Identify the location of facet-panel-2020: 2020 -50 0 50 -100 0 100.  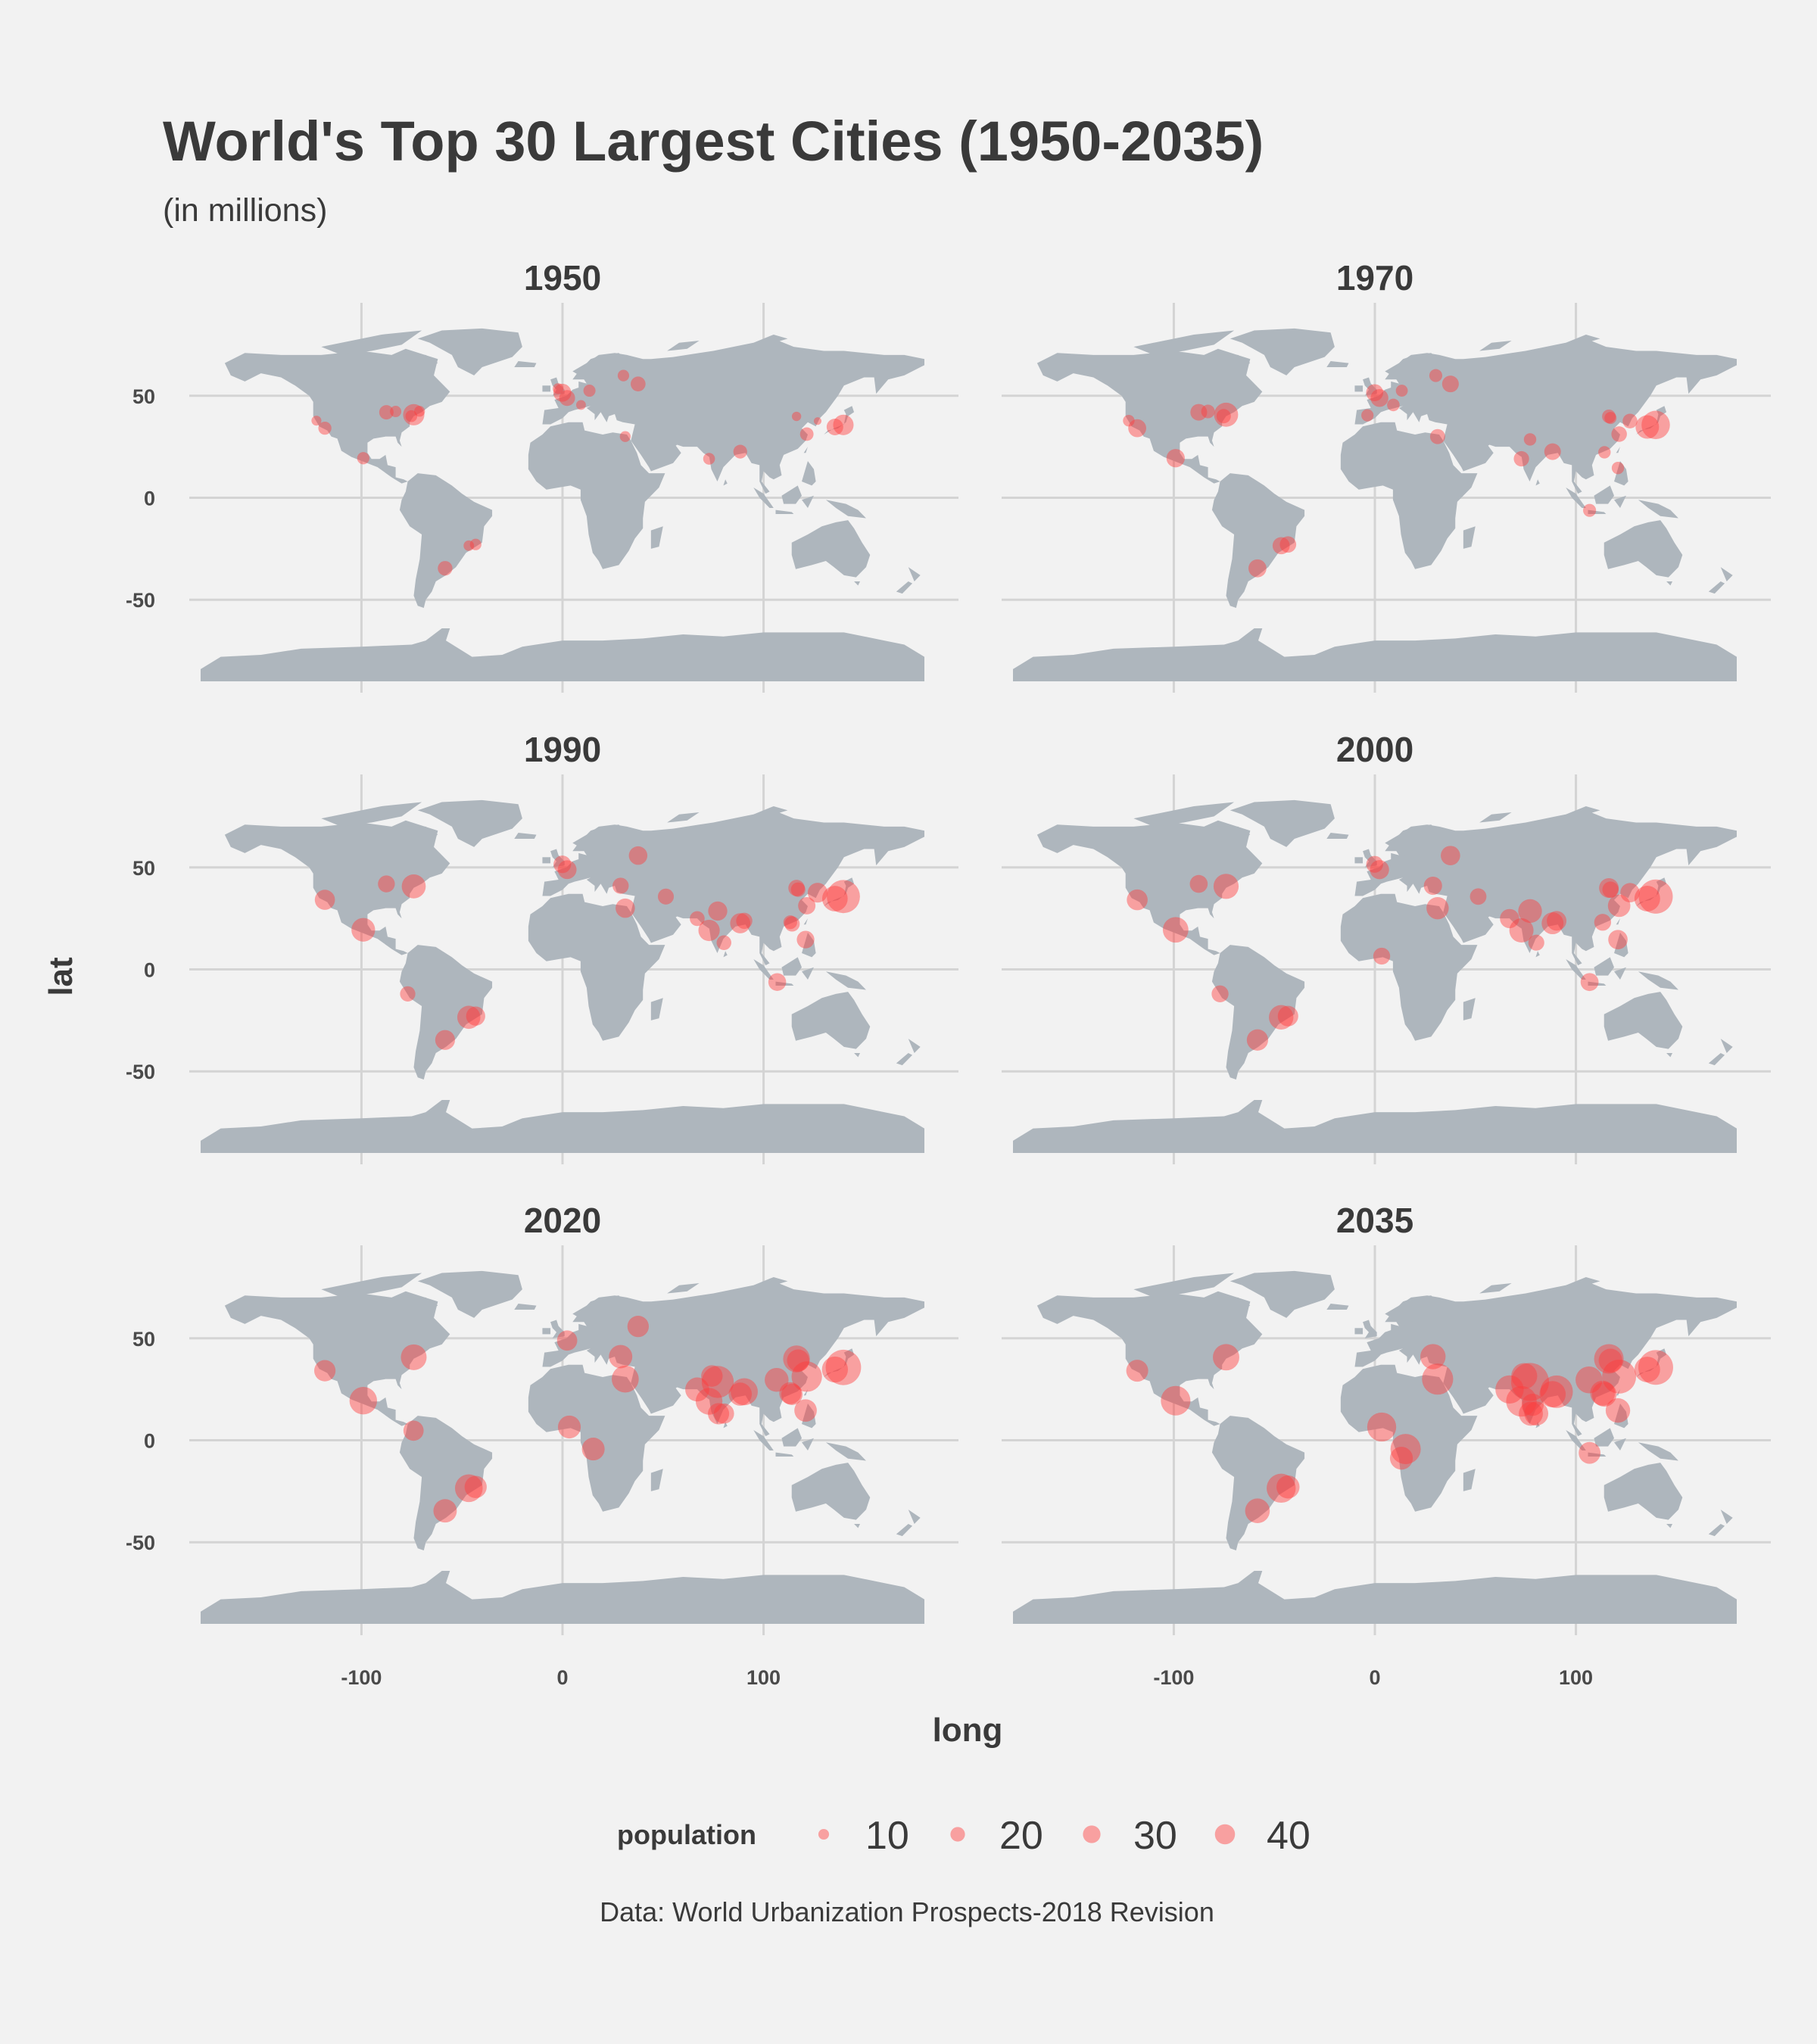
(542, 1445).